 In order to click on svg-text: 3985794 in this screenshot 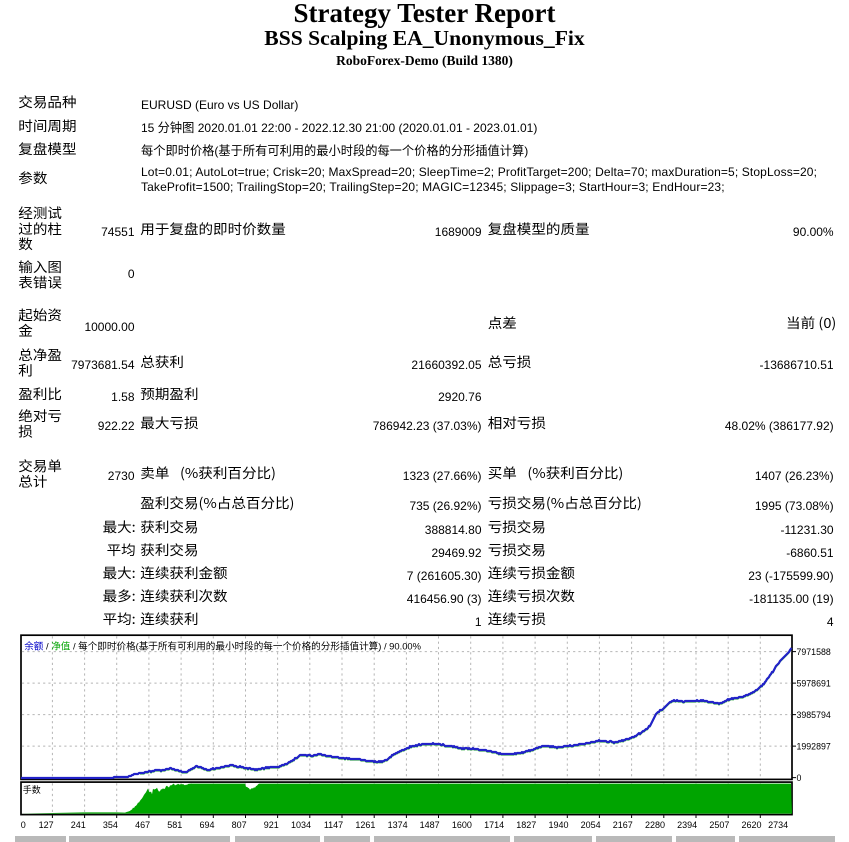, I will do `click(814, 715)`.